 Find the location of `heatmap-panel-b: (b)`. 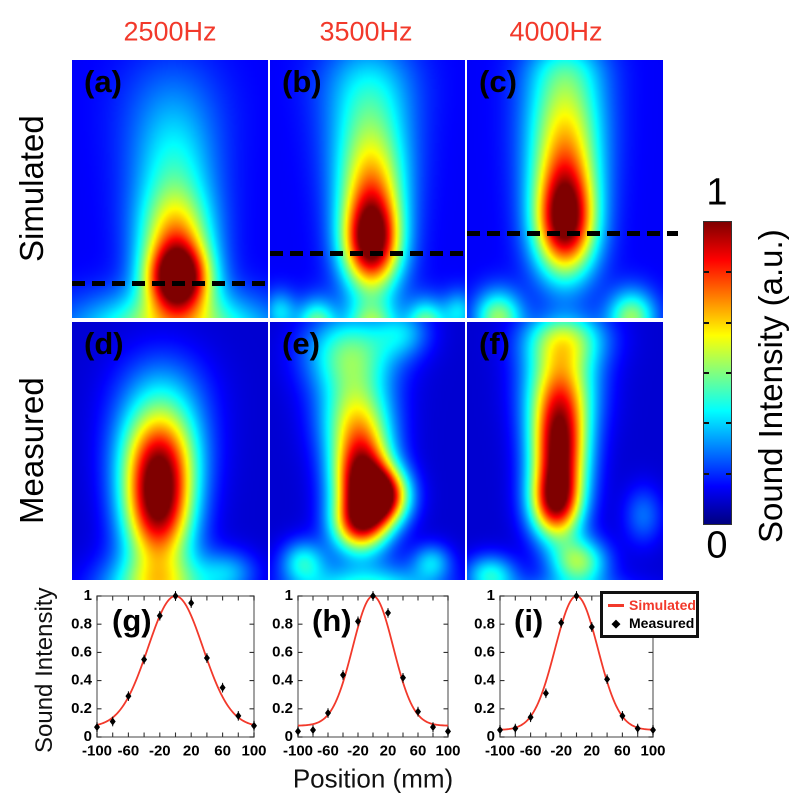

heatmap-panel-b: (b) is located at coordinates (367, 189).